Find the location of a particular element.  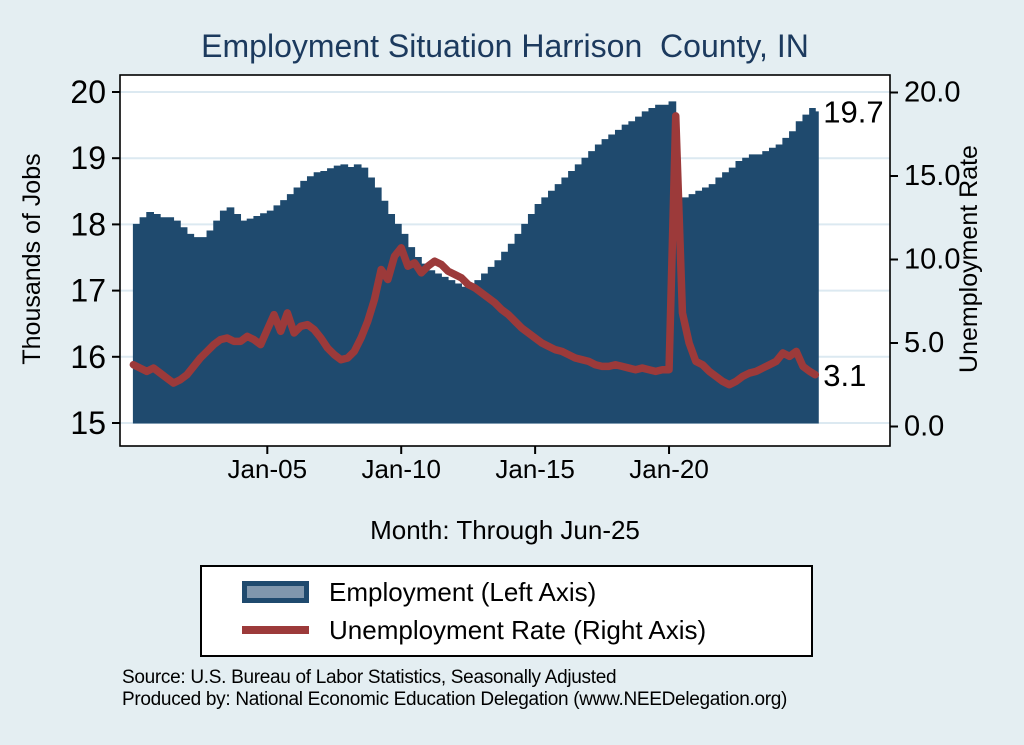

x-axis-tick-label: Jan-20 is located at coordinates (669, 469).